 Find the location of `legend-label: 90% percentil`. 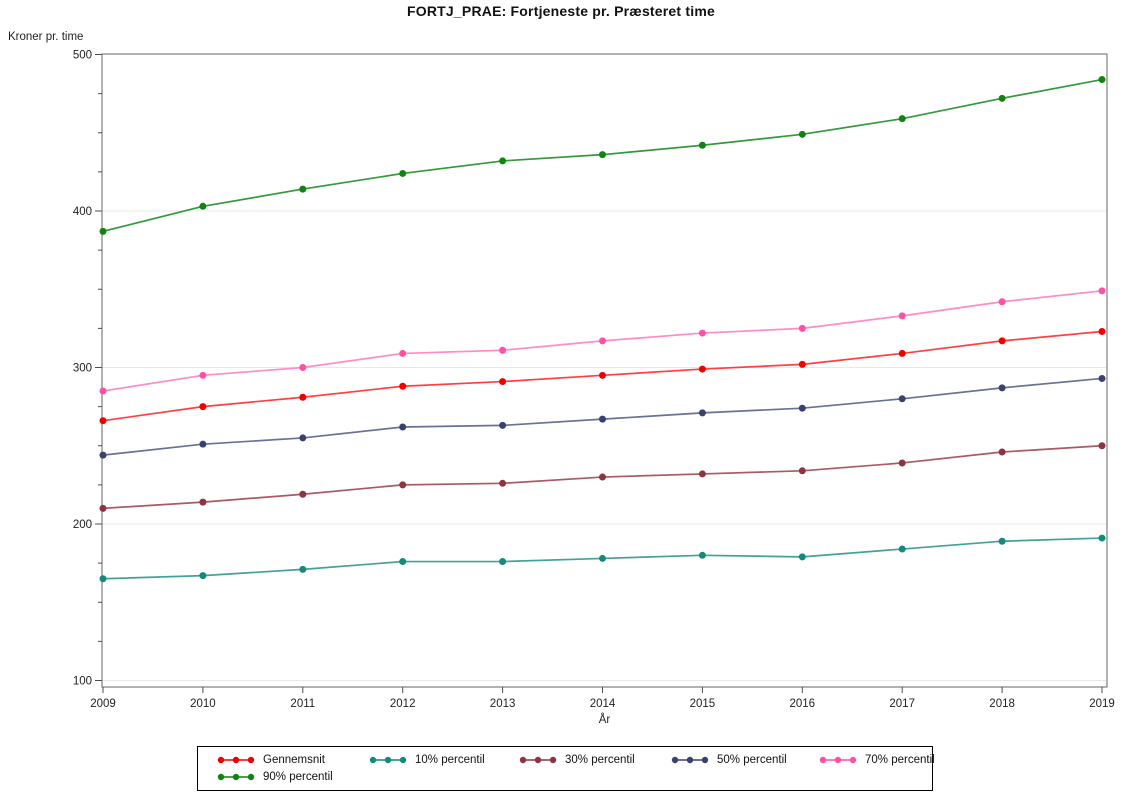

legend-label: 90% percentil is located at coordinates (298, 777).